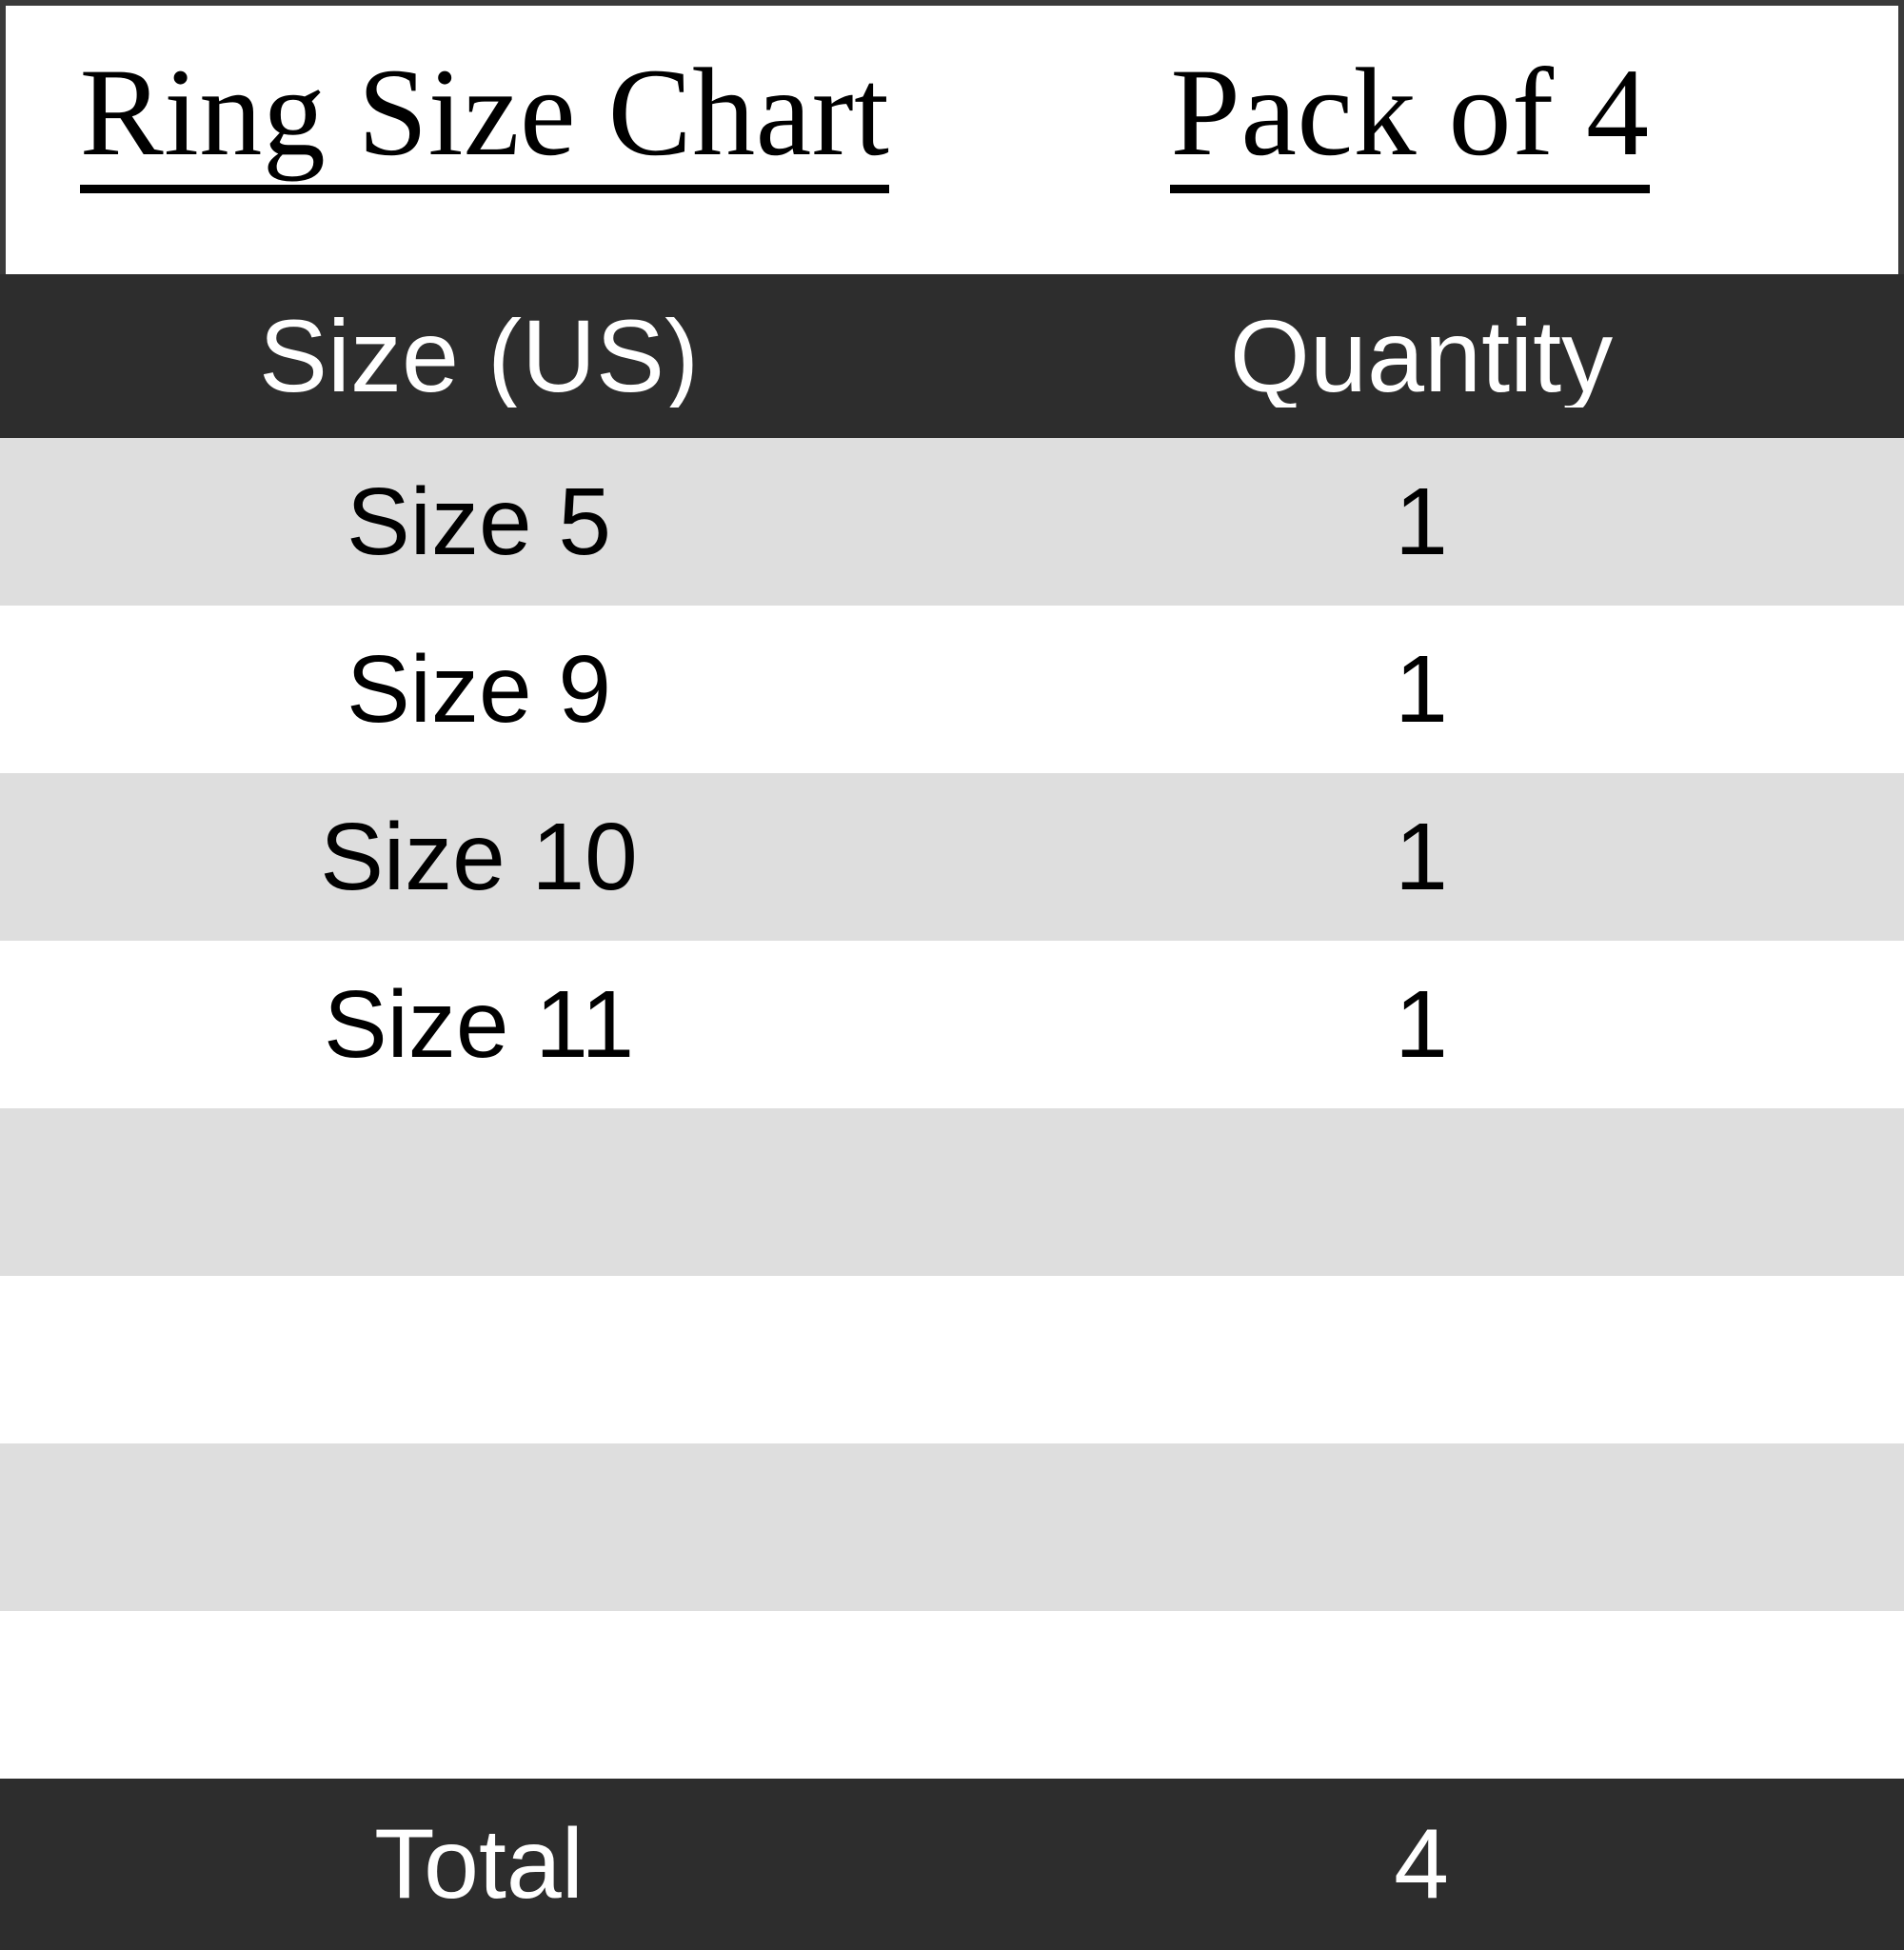  Describe the element at coordinates (952, 857) in the screenshot. I see `table-row: Size 10 1` at that location.